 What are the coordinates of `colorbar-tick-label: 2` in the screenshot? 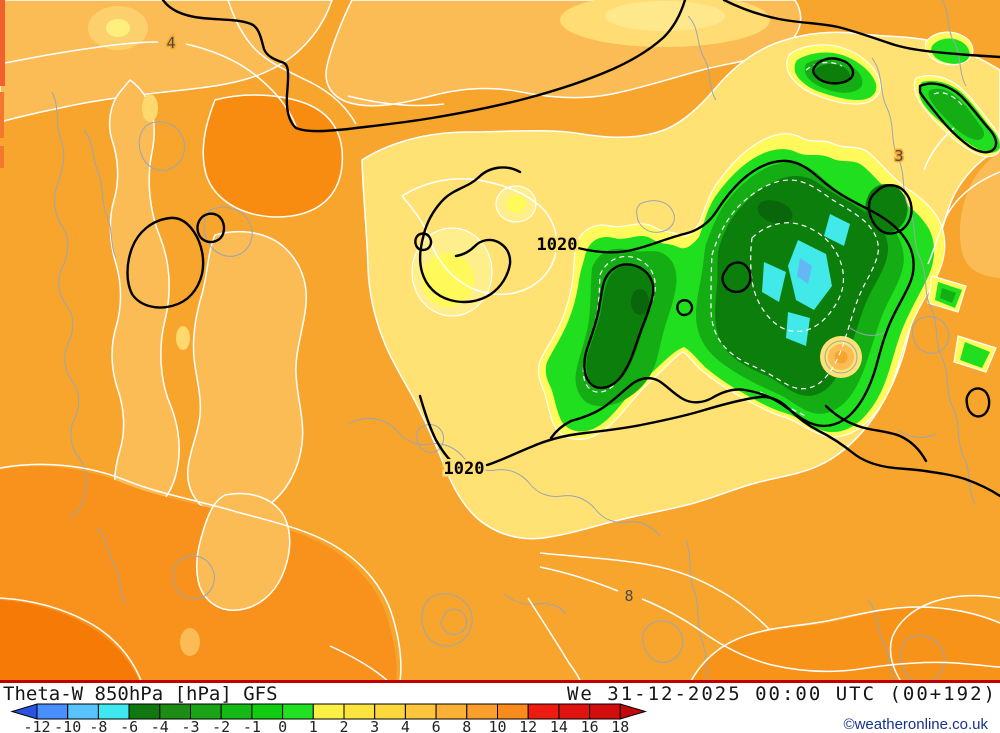 It's located at (343, 725).